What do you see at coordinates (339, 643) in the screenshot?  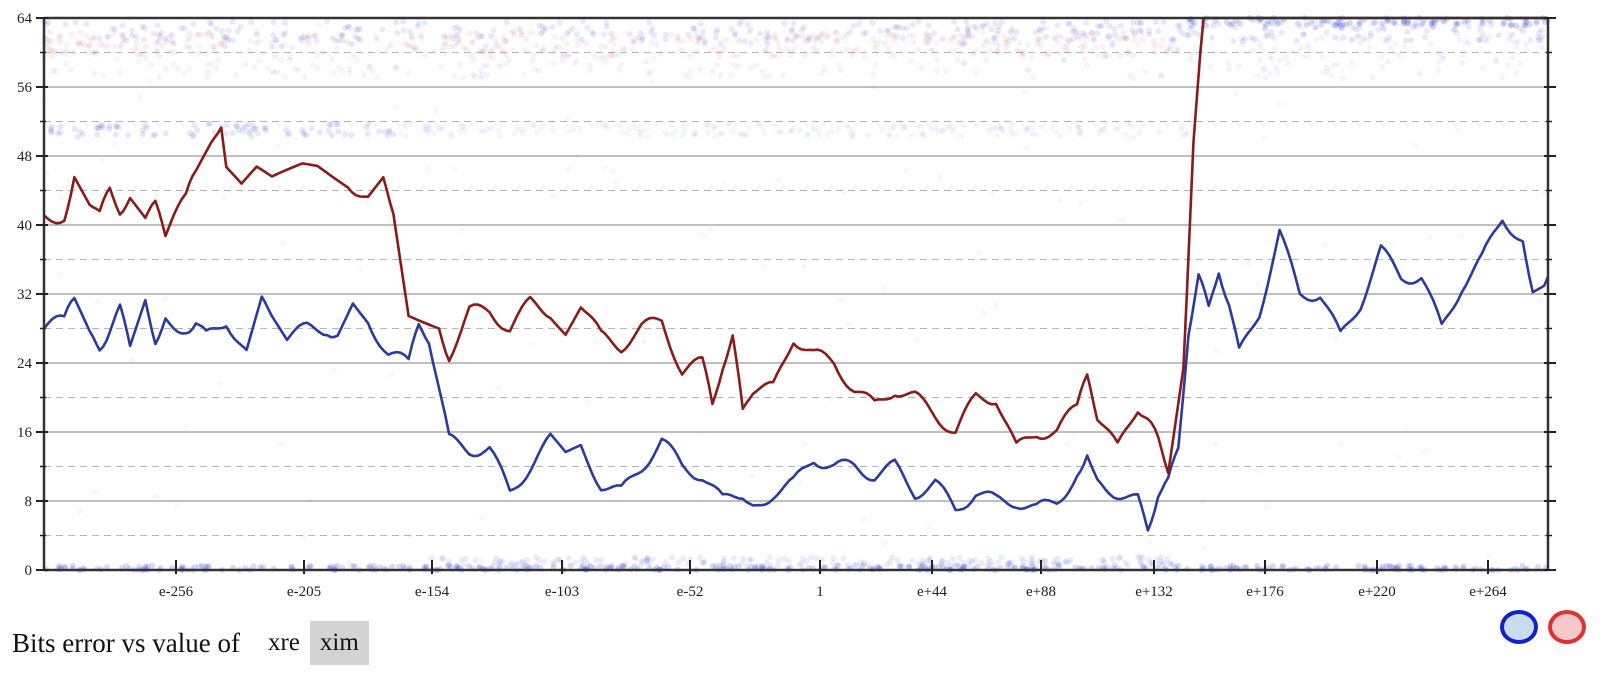 I see `xim-option-button: xim` at bounding box center [339, 643].